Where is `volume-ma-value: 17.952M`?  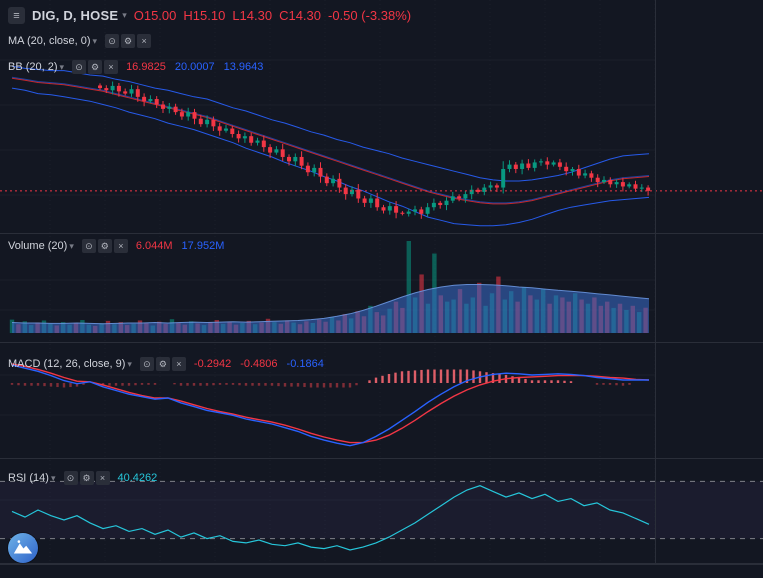
volume-ma-value: 17.952M is located at coordinates (203, 246).